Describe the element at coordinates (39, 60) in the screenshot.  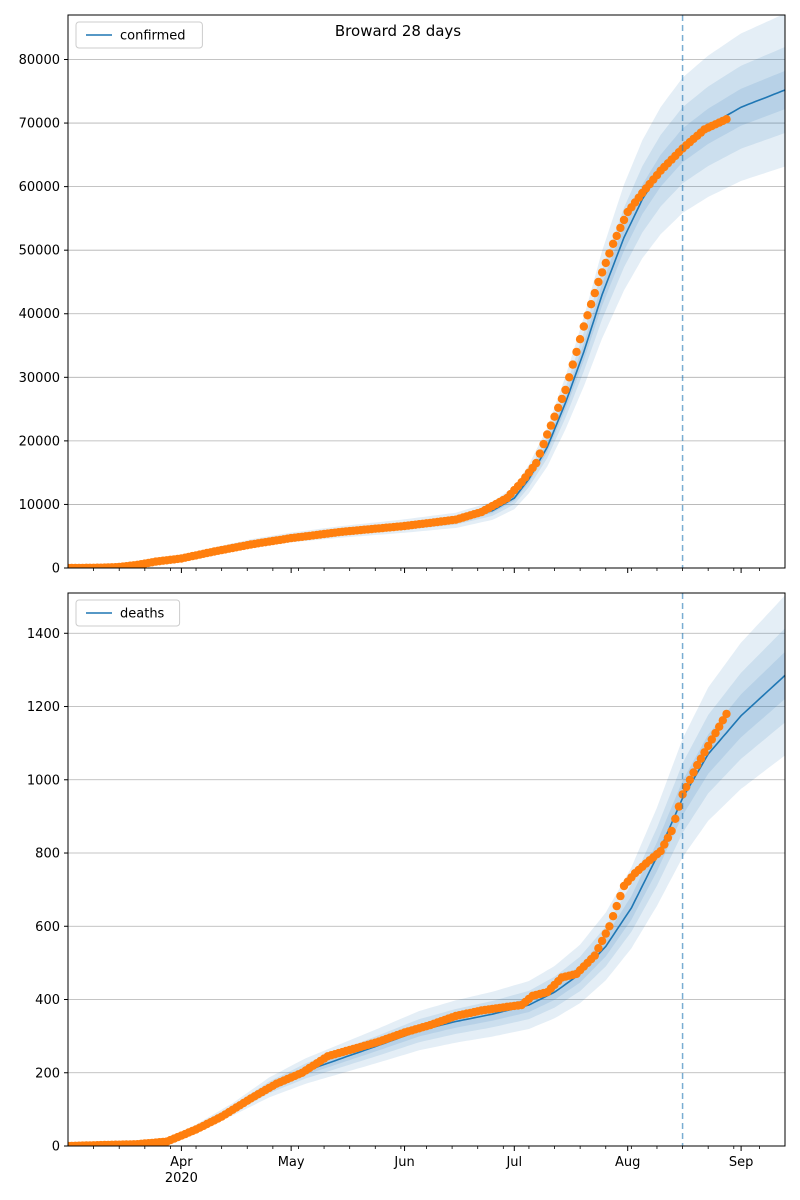
I see `confirmed-ytick-label: 80000` at that location.